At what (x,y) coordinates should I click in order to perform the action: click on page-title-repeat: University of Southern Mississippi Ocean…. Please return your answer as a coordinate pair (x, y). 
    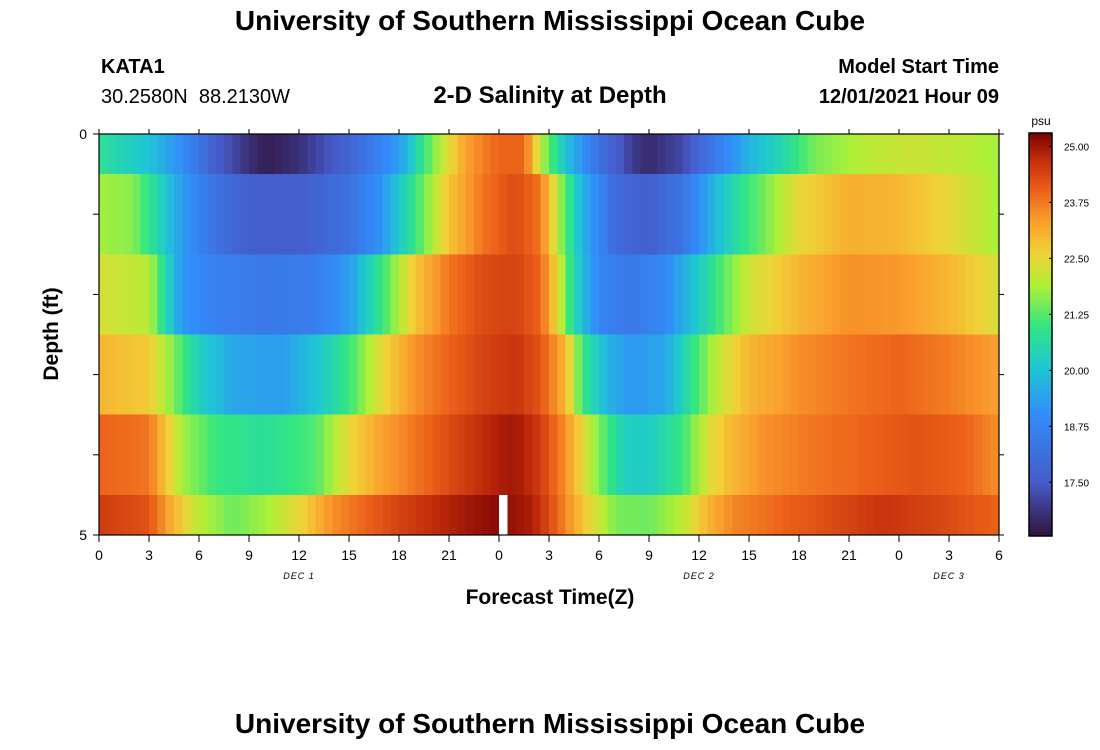
    Looking at the image, I should click on (550, 723).